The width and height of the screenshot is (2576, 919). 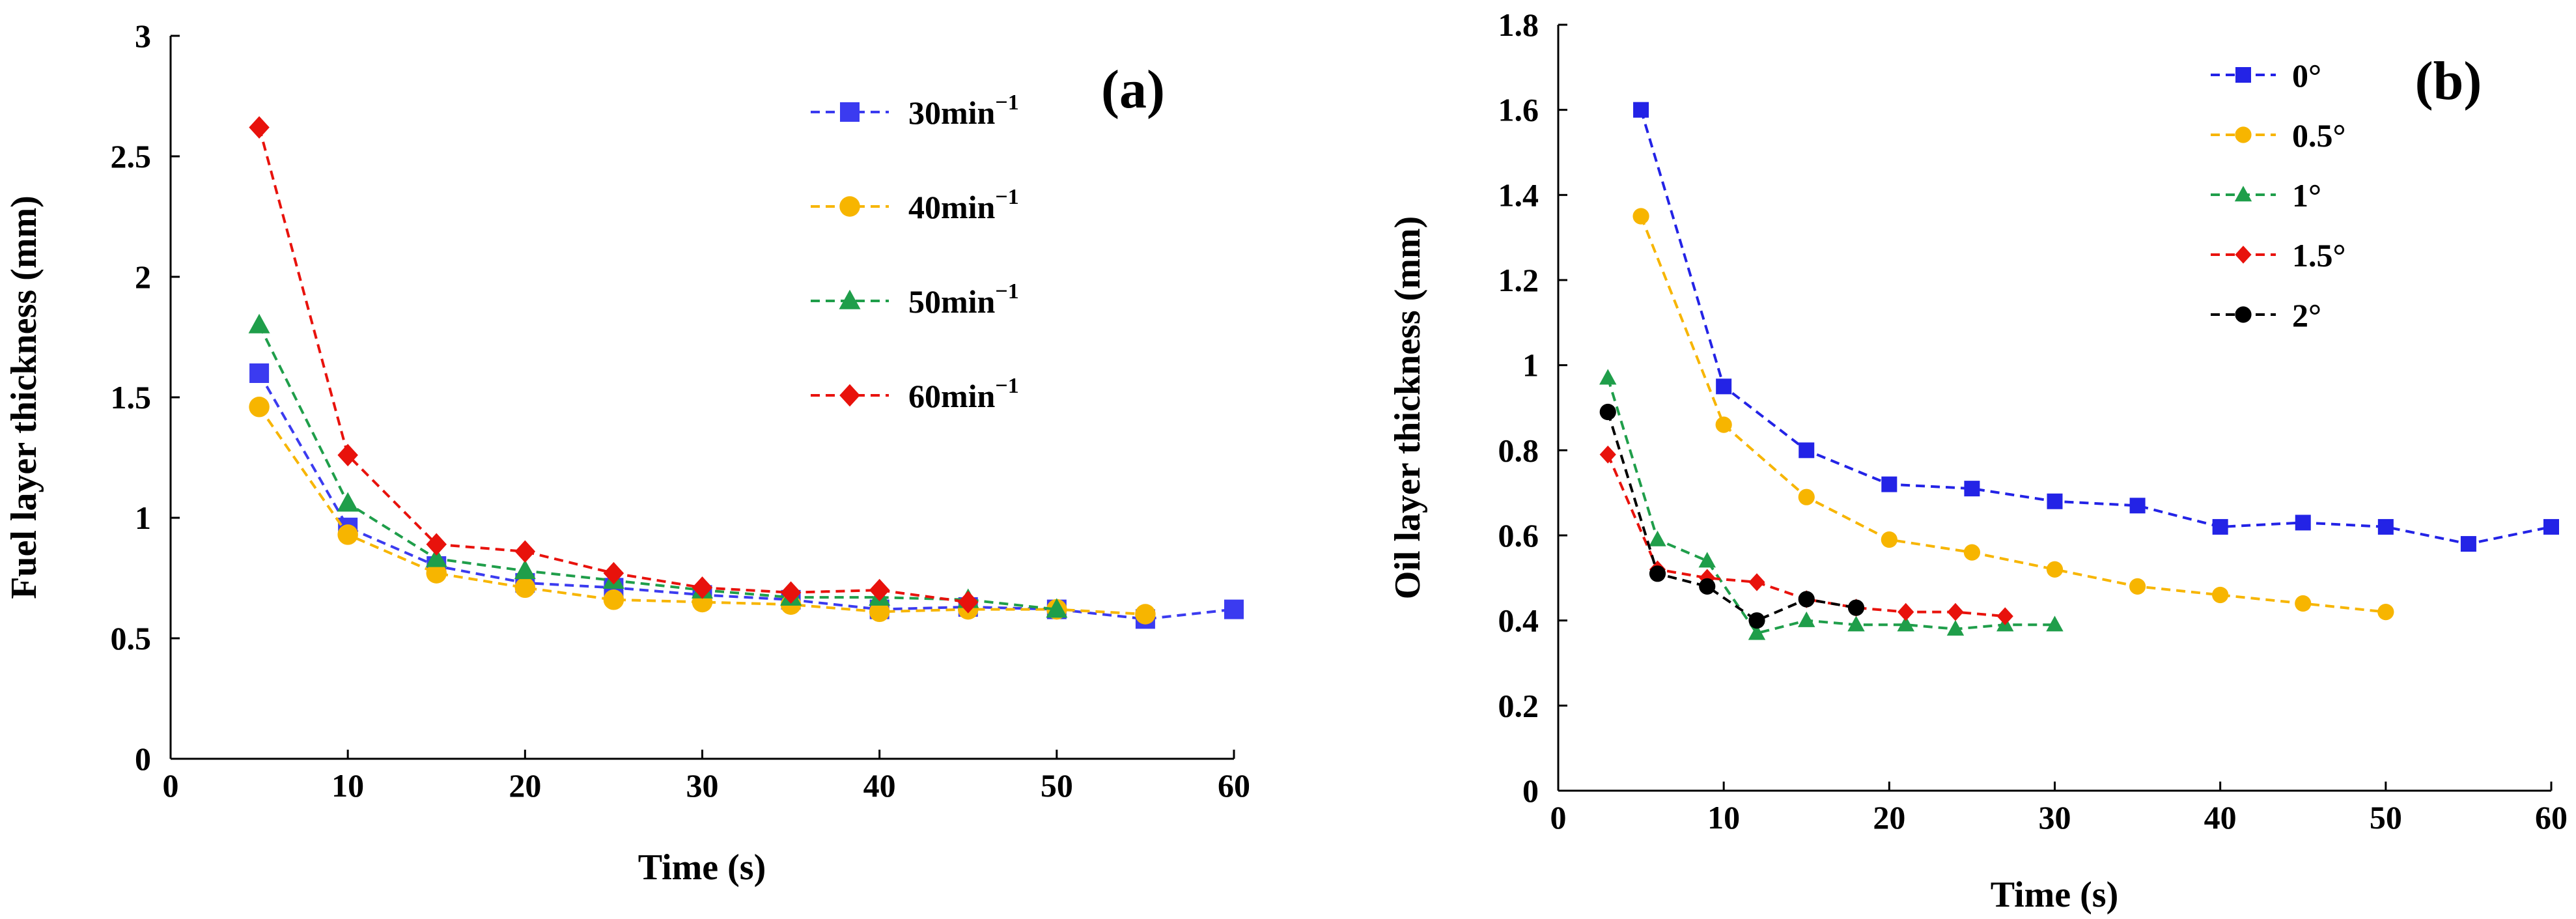 What do you see at coordinates (143, 759) in the screenshot?
I see `panel-a-y-tick-label: 0` at bounding box center [143, 759].